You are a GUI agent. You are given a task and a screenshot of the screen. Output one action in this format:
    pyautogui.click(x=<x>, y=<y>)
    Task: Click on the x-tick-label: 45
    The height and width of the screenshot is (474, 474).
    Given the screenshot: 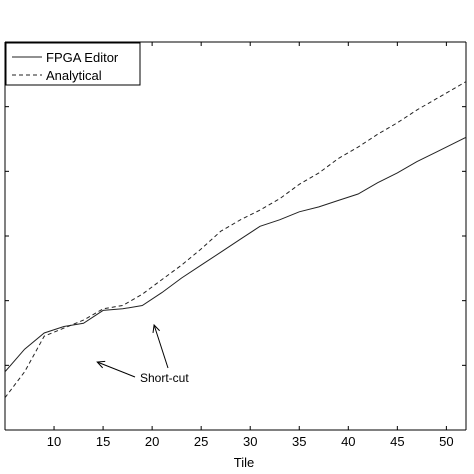 What is the action you would take?
    pyautogui.click(x=397, y=441)
    